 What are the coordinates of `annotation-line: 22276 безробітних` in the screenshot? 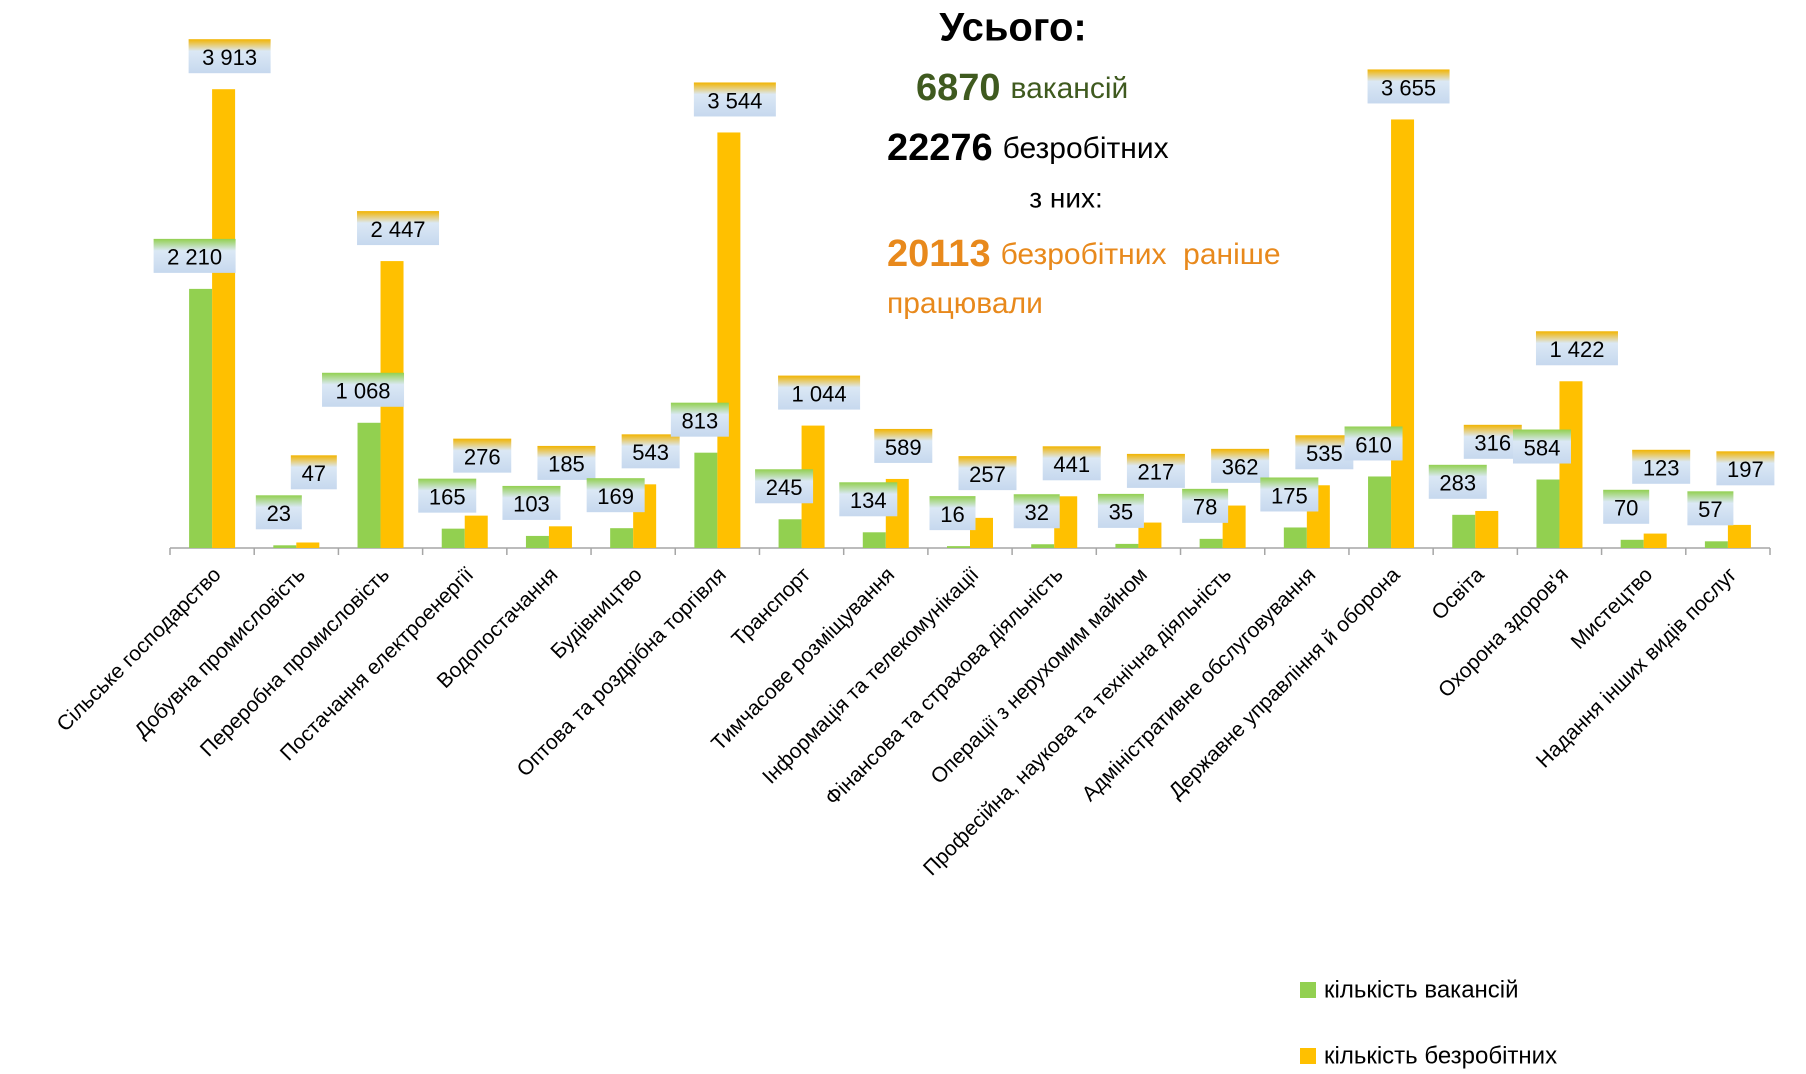 It's located at (1028, 148).